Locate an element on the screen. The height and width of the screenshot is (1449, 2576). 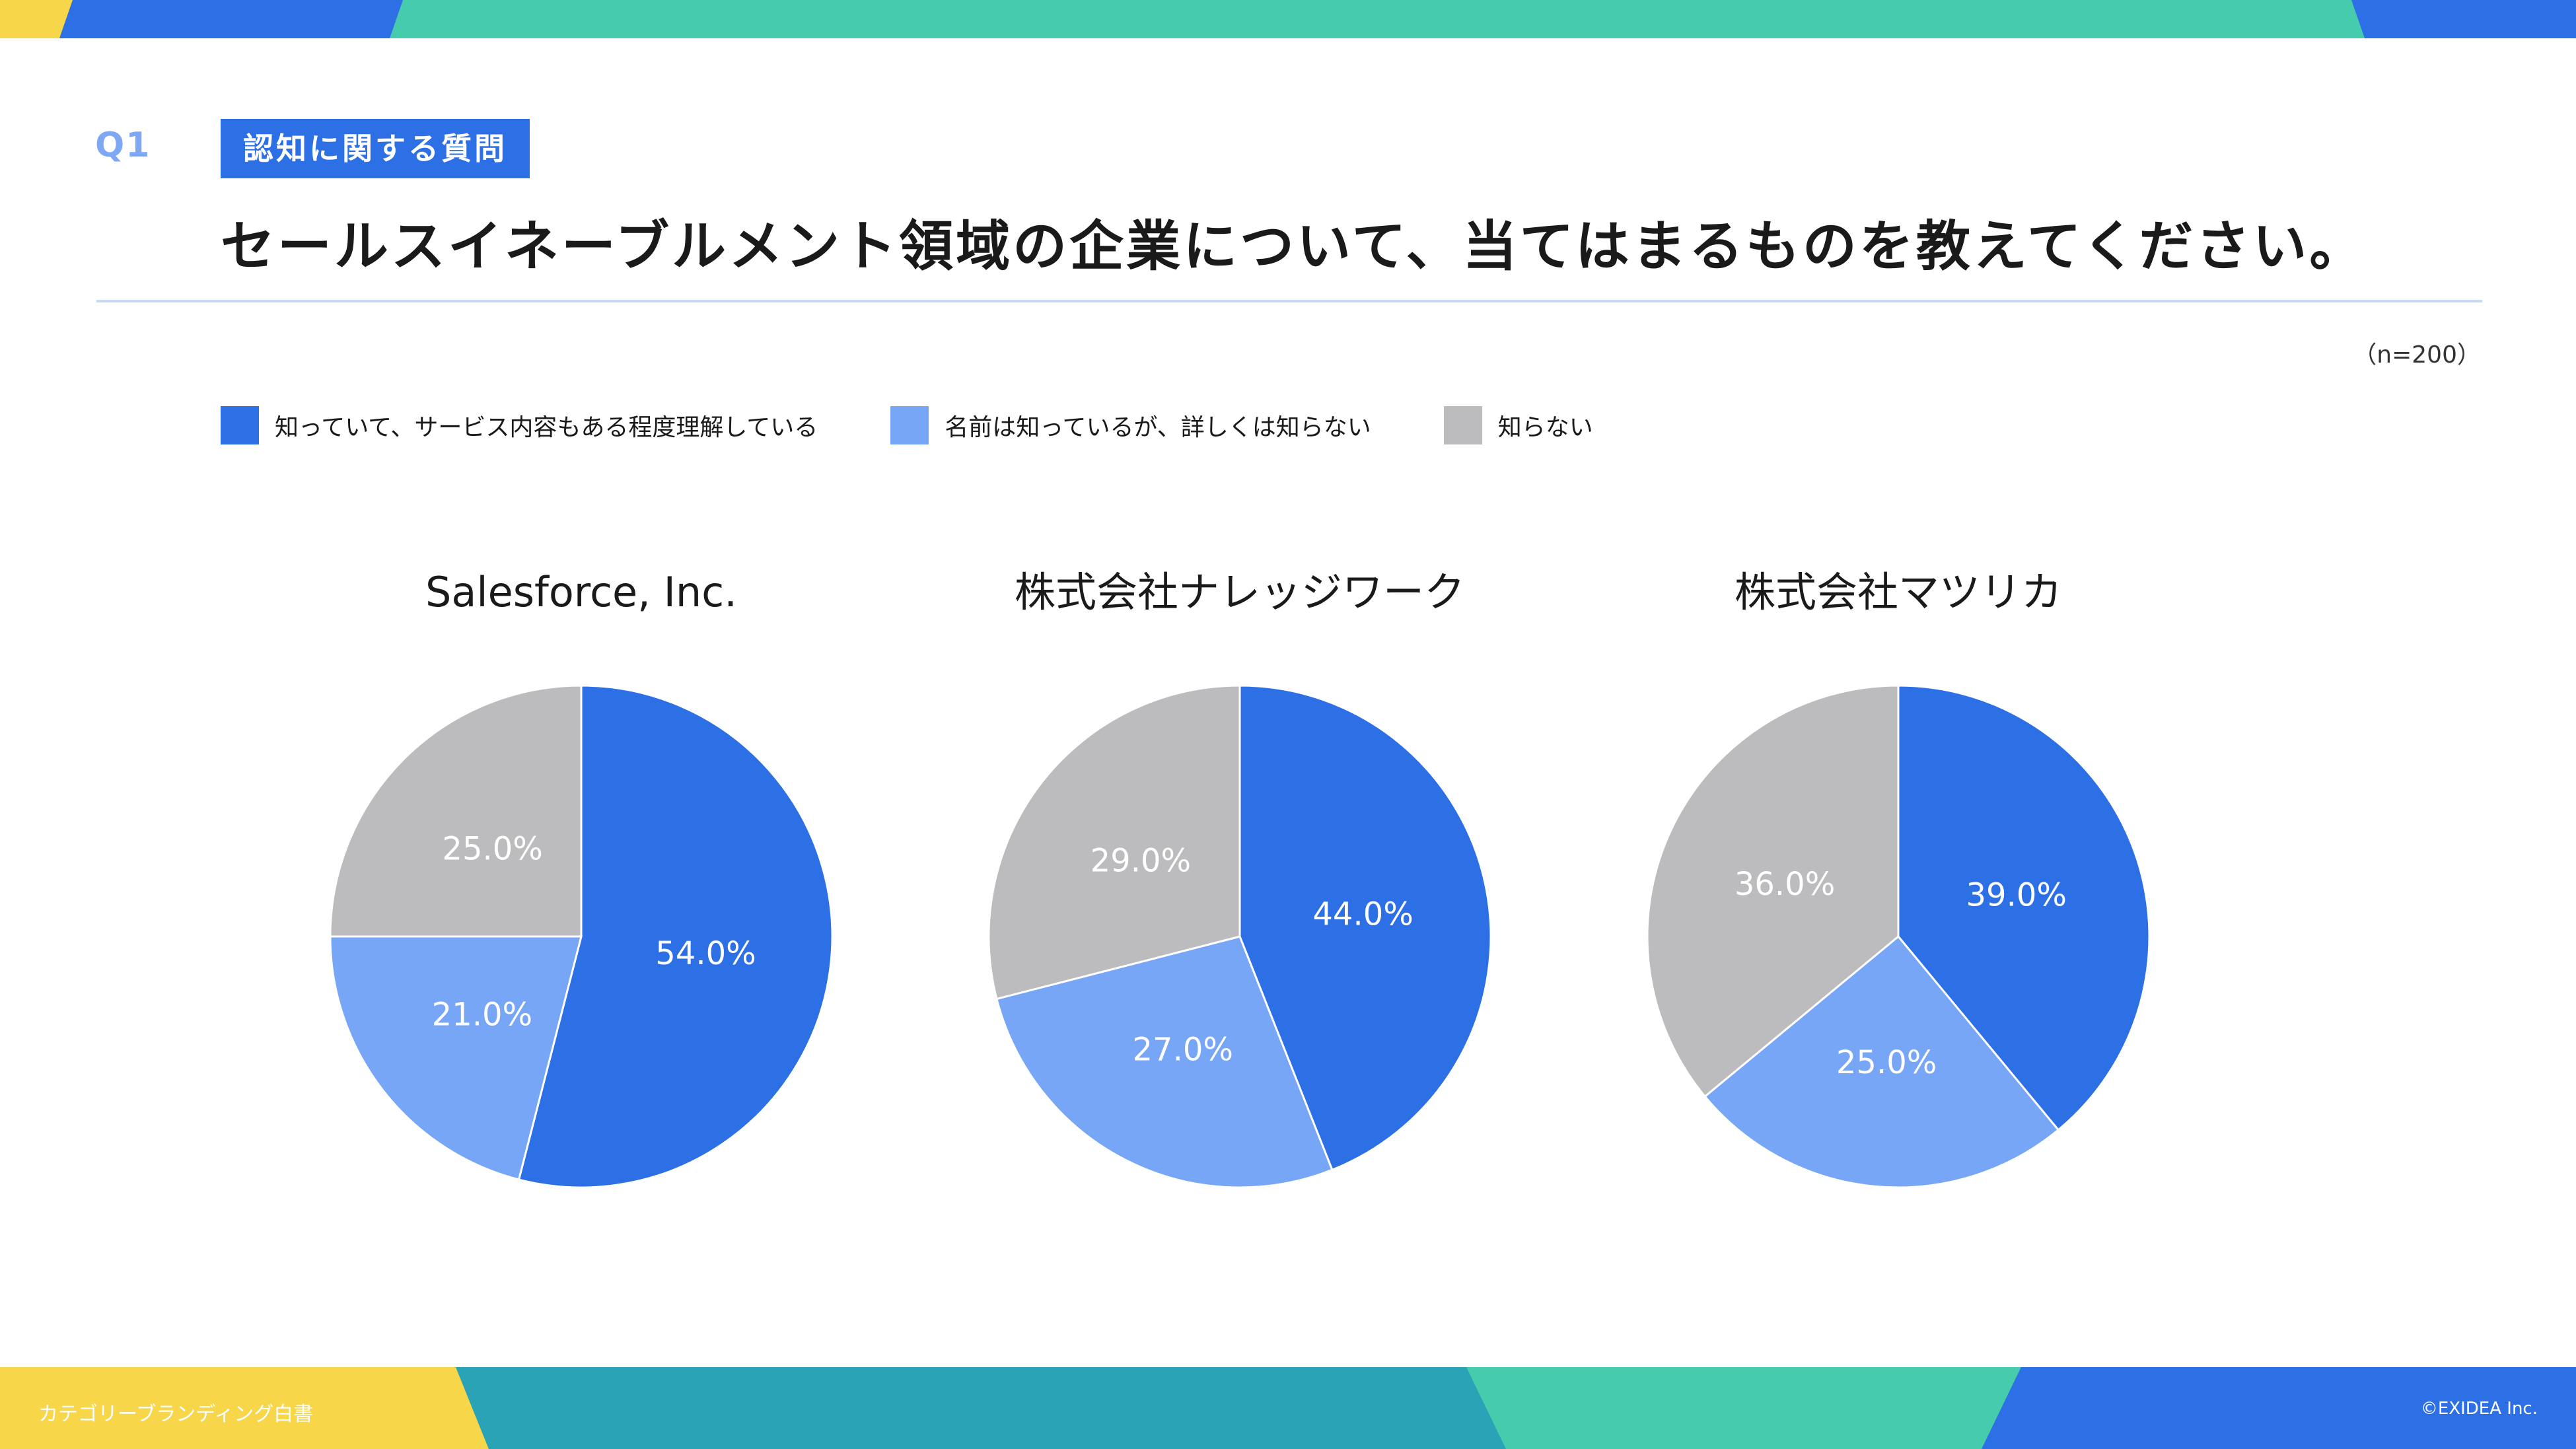
pie-chart-title: 株式会社ナレッジワーク is located at coordinates (1240, 592).